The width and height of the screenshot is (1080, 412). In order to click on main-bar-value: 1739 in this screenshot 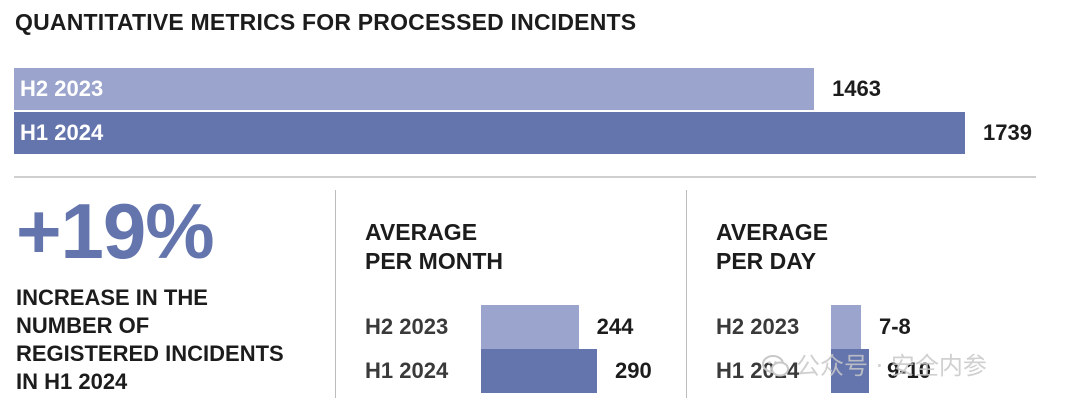, I will do `click(1007, 132)`.